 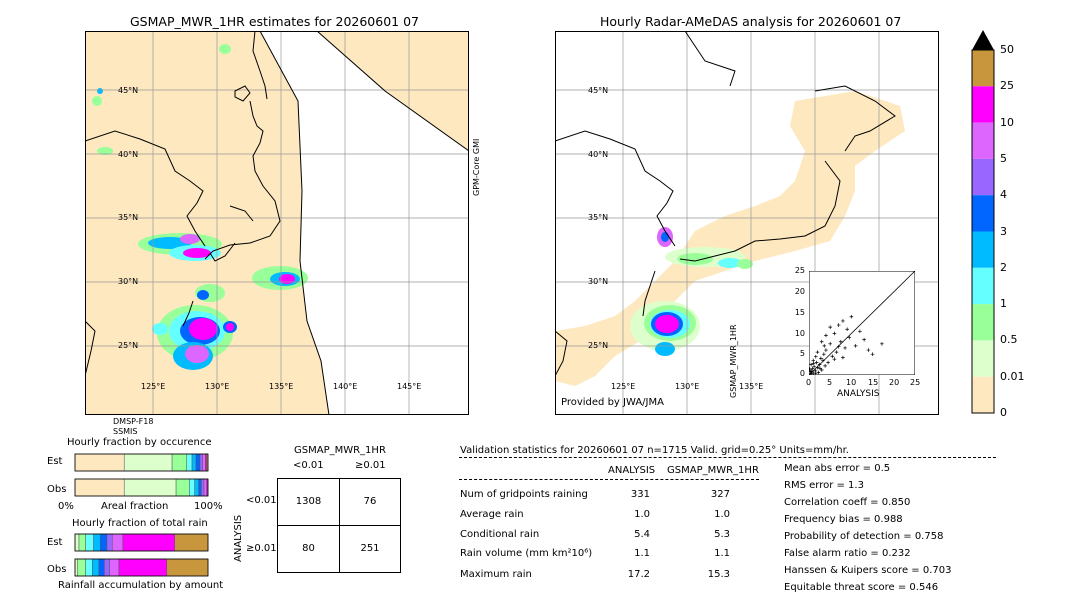 I want to click on fraction-occurrence-chart, so click(x=141, y=475).